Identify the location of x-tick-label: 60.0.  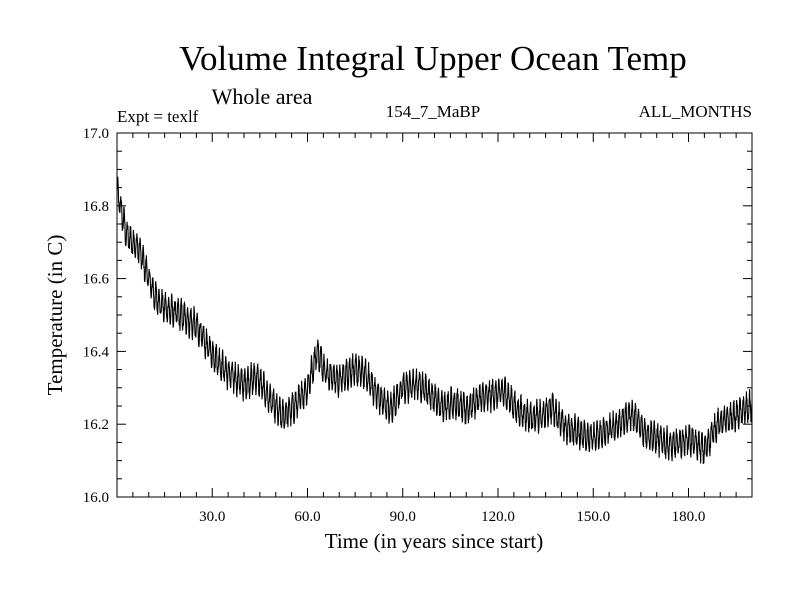
(307, 517).